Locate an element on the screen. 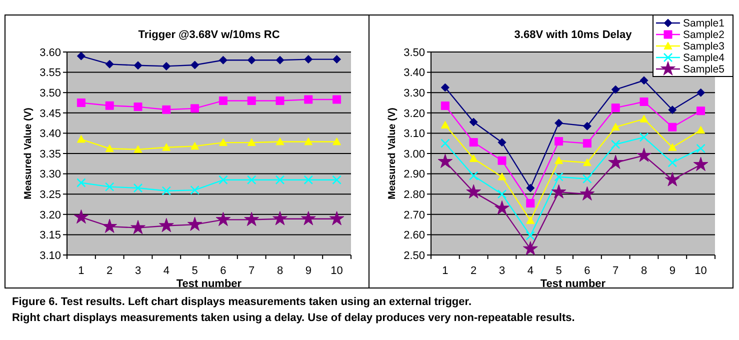  x-tick-label: 1 is located at coordinates (445, 271).